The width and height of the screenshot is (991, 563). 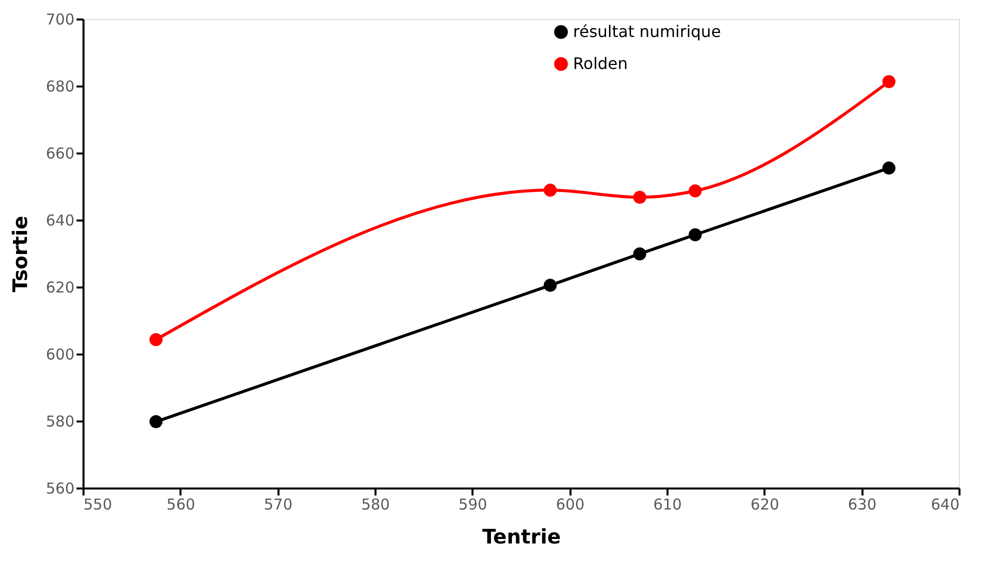 I want to click on y-tick-label: 680, so click(x=60, y=87).